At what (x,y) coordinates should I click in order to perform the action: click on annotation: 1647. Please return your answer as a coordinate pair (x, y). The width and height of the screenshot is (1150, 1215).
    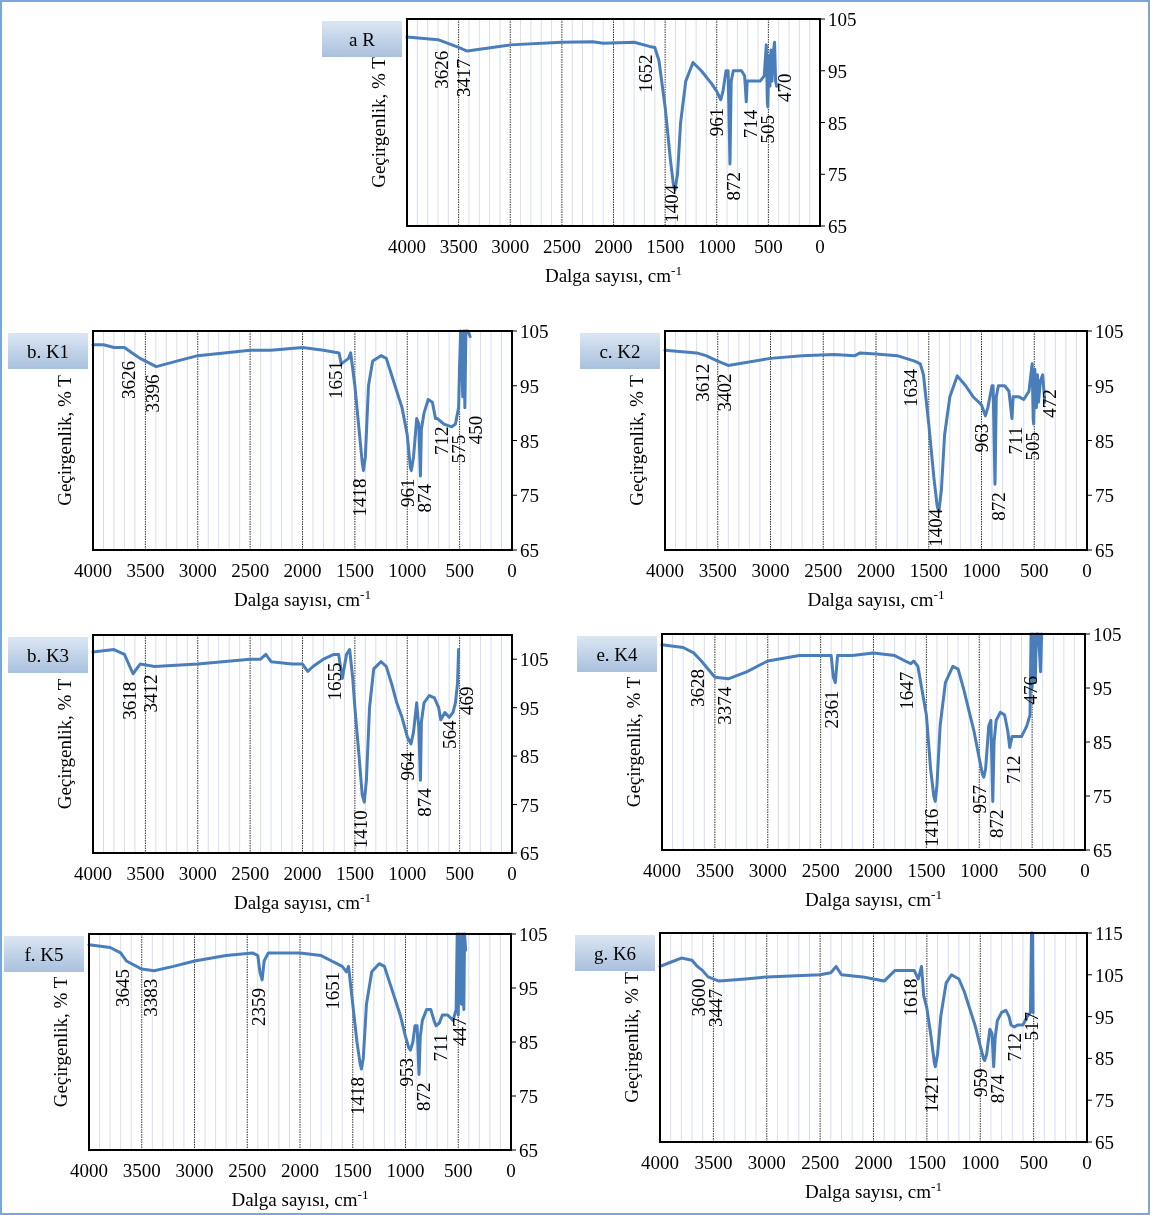
    Looking at the image, I should click on (907, 690).